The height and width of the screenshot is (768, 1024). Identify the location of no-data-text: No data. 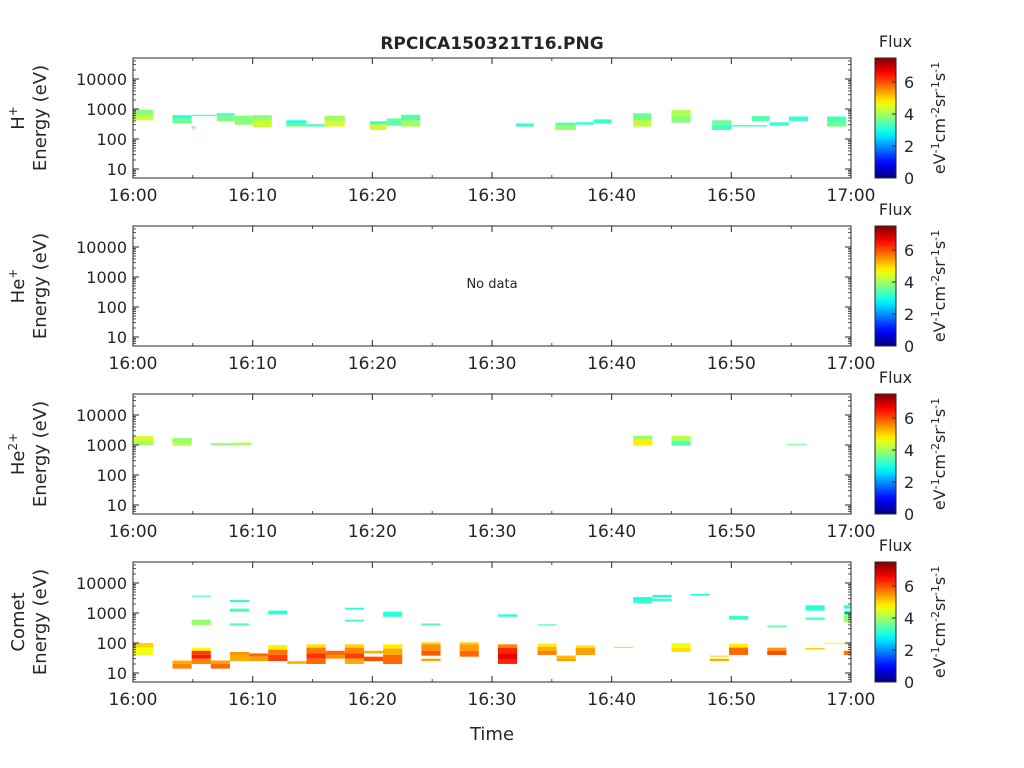
(491, 284).